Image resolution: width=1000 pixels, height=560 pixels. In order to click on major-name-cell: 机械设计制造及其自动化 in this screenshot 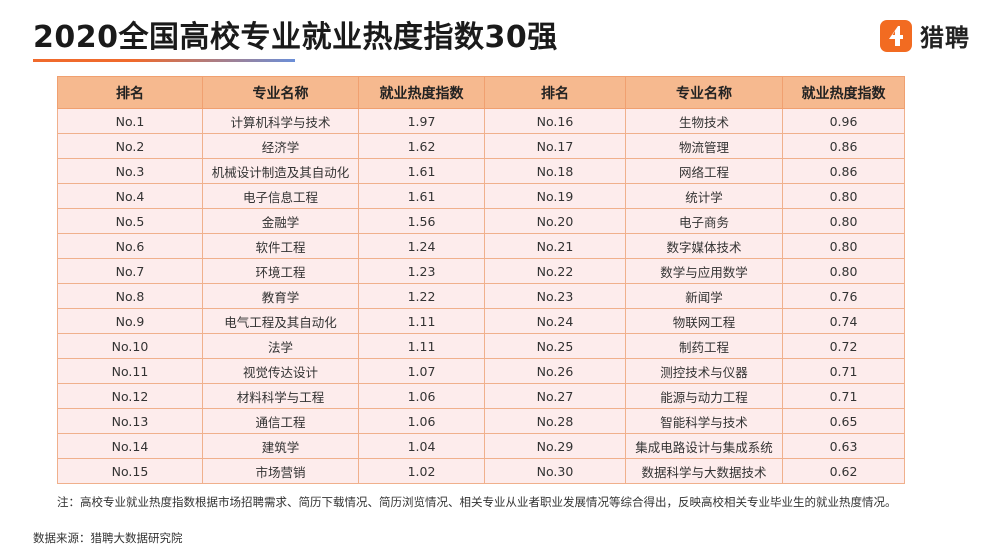, I will do `click(280, 171)`.